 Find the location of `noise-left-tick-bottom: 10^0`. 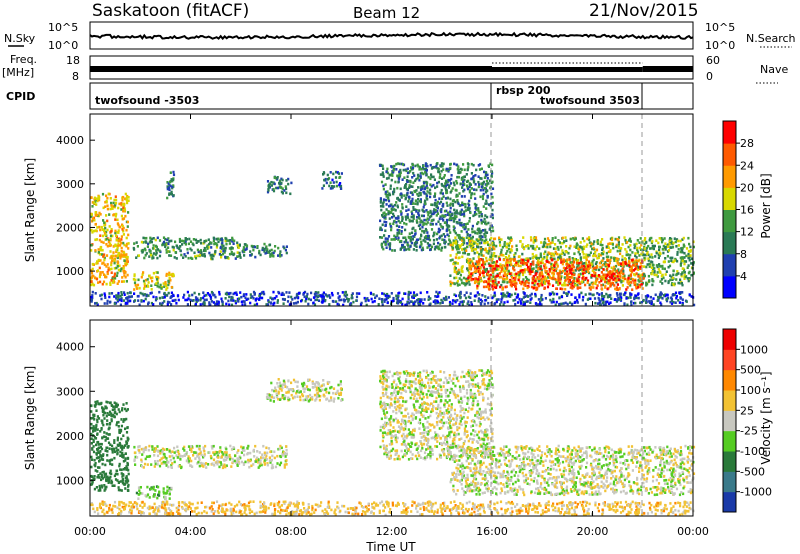

noise-left-tick-bottom: 10^0 is located at coordinates (63, 45).